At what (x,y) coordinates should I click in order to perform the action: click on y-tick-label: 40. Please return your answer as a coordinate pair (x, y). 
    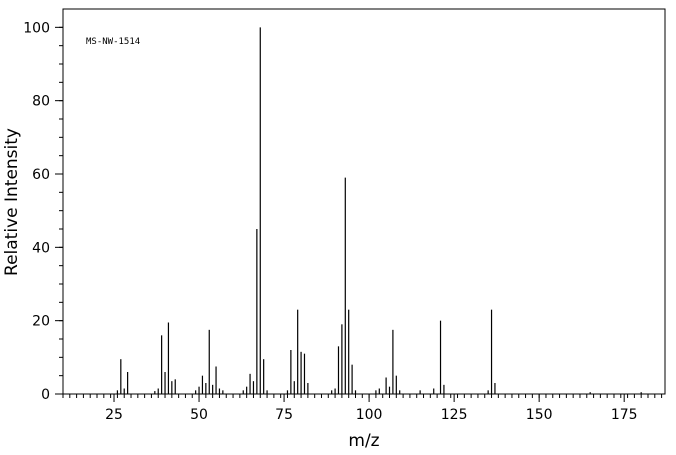
    Looking at the image, I should click on (41, 248).